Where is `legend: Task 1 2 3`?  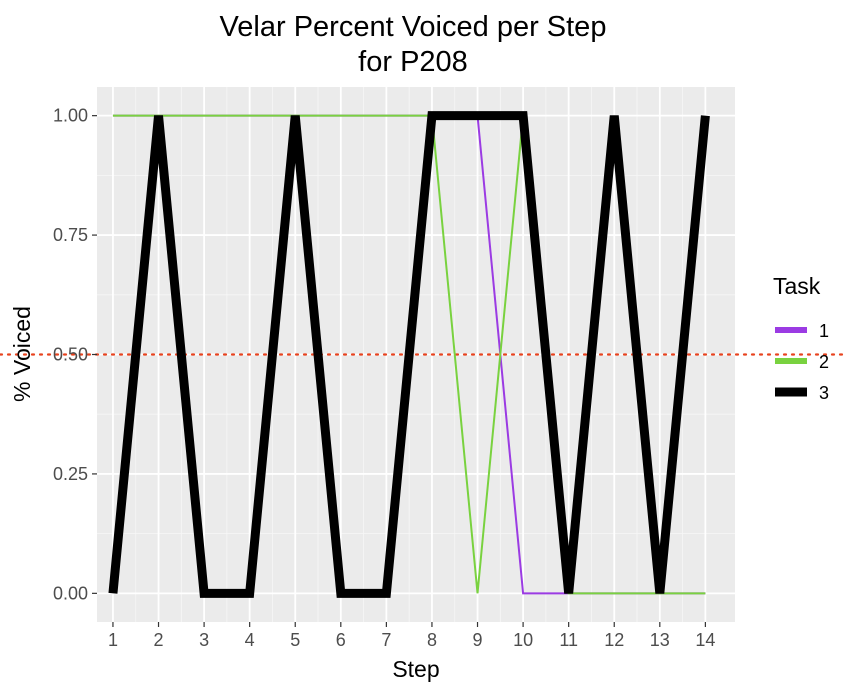
legend: Task 1 2 3 is located at coordinates (801, 338).